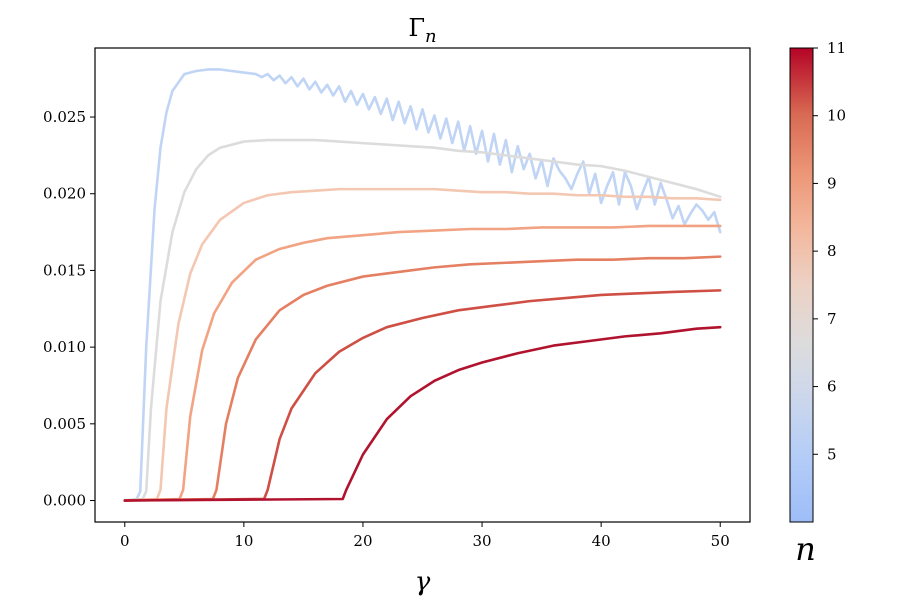 Image resolution: width=913 pixels, height=609 pixels. What do you see at coordinates (836, 116) in the screenshot?
I see `colorbar-tick-label: 10` at bounding box center [836, 116].